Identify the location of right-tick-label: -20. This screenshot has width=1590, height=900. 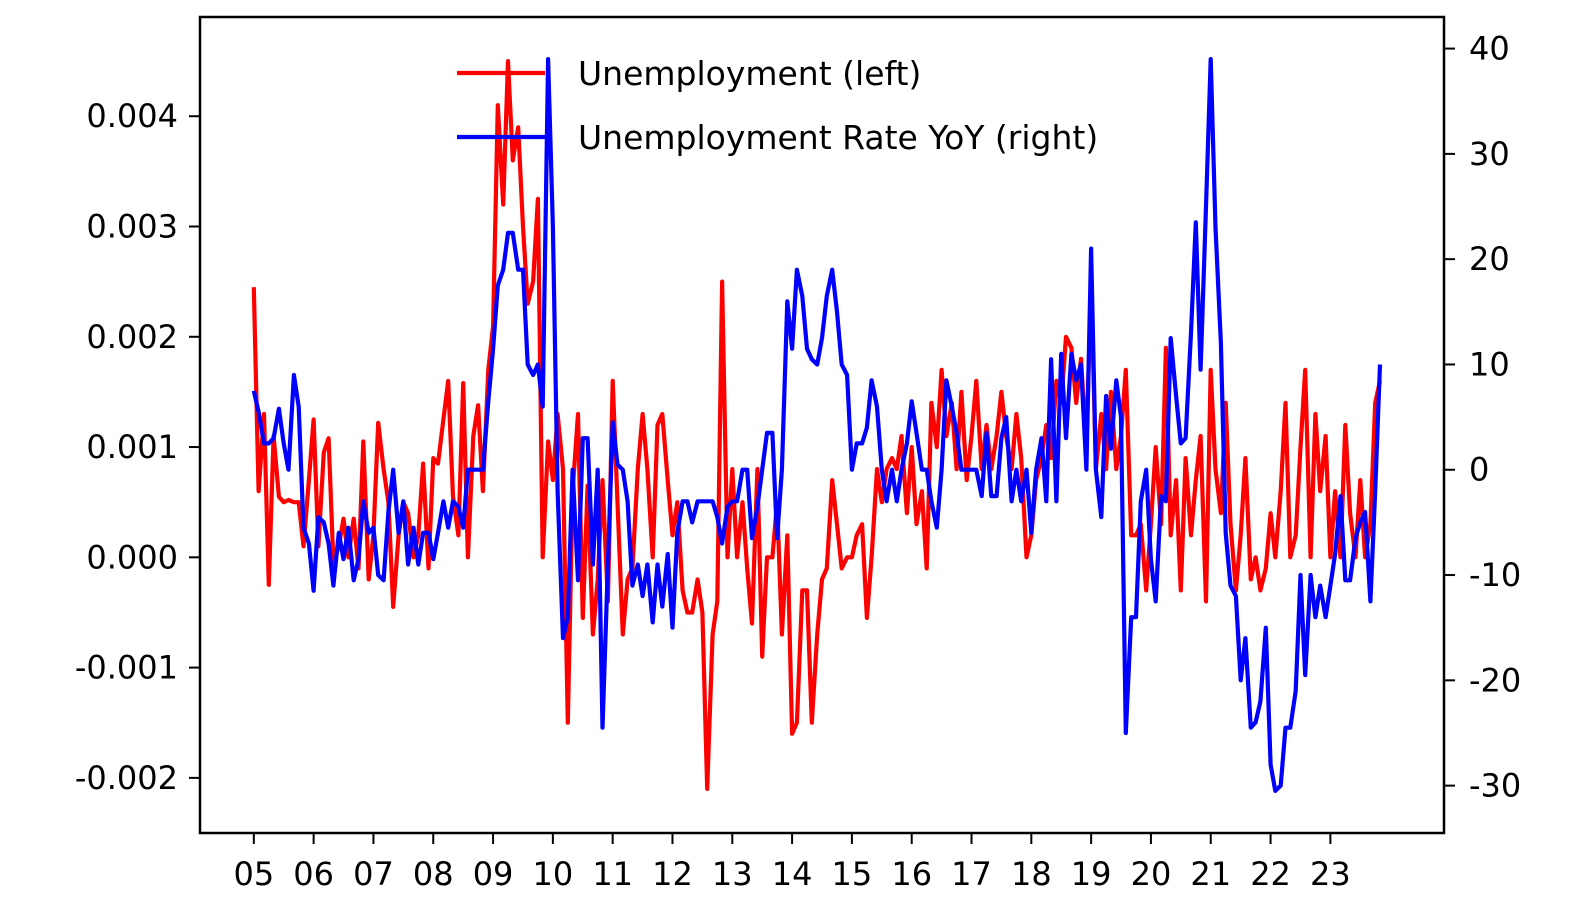
(1495, 680).